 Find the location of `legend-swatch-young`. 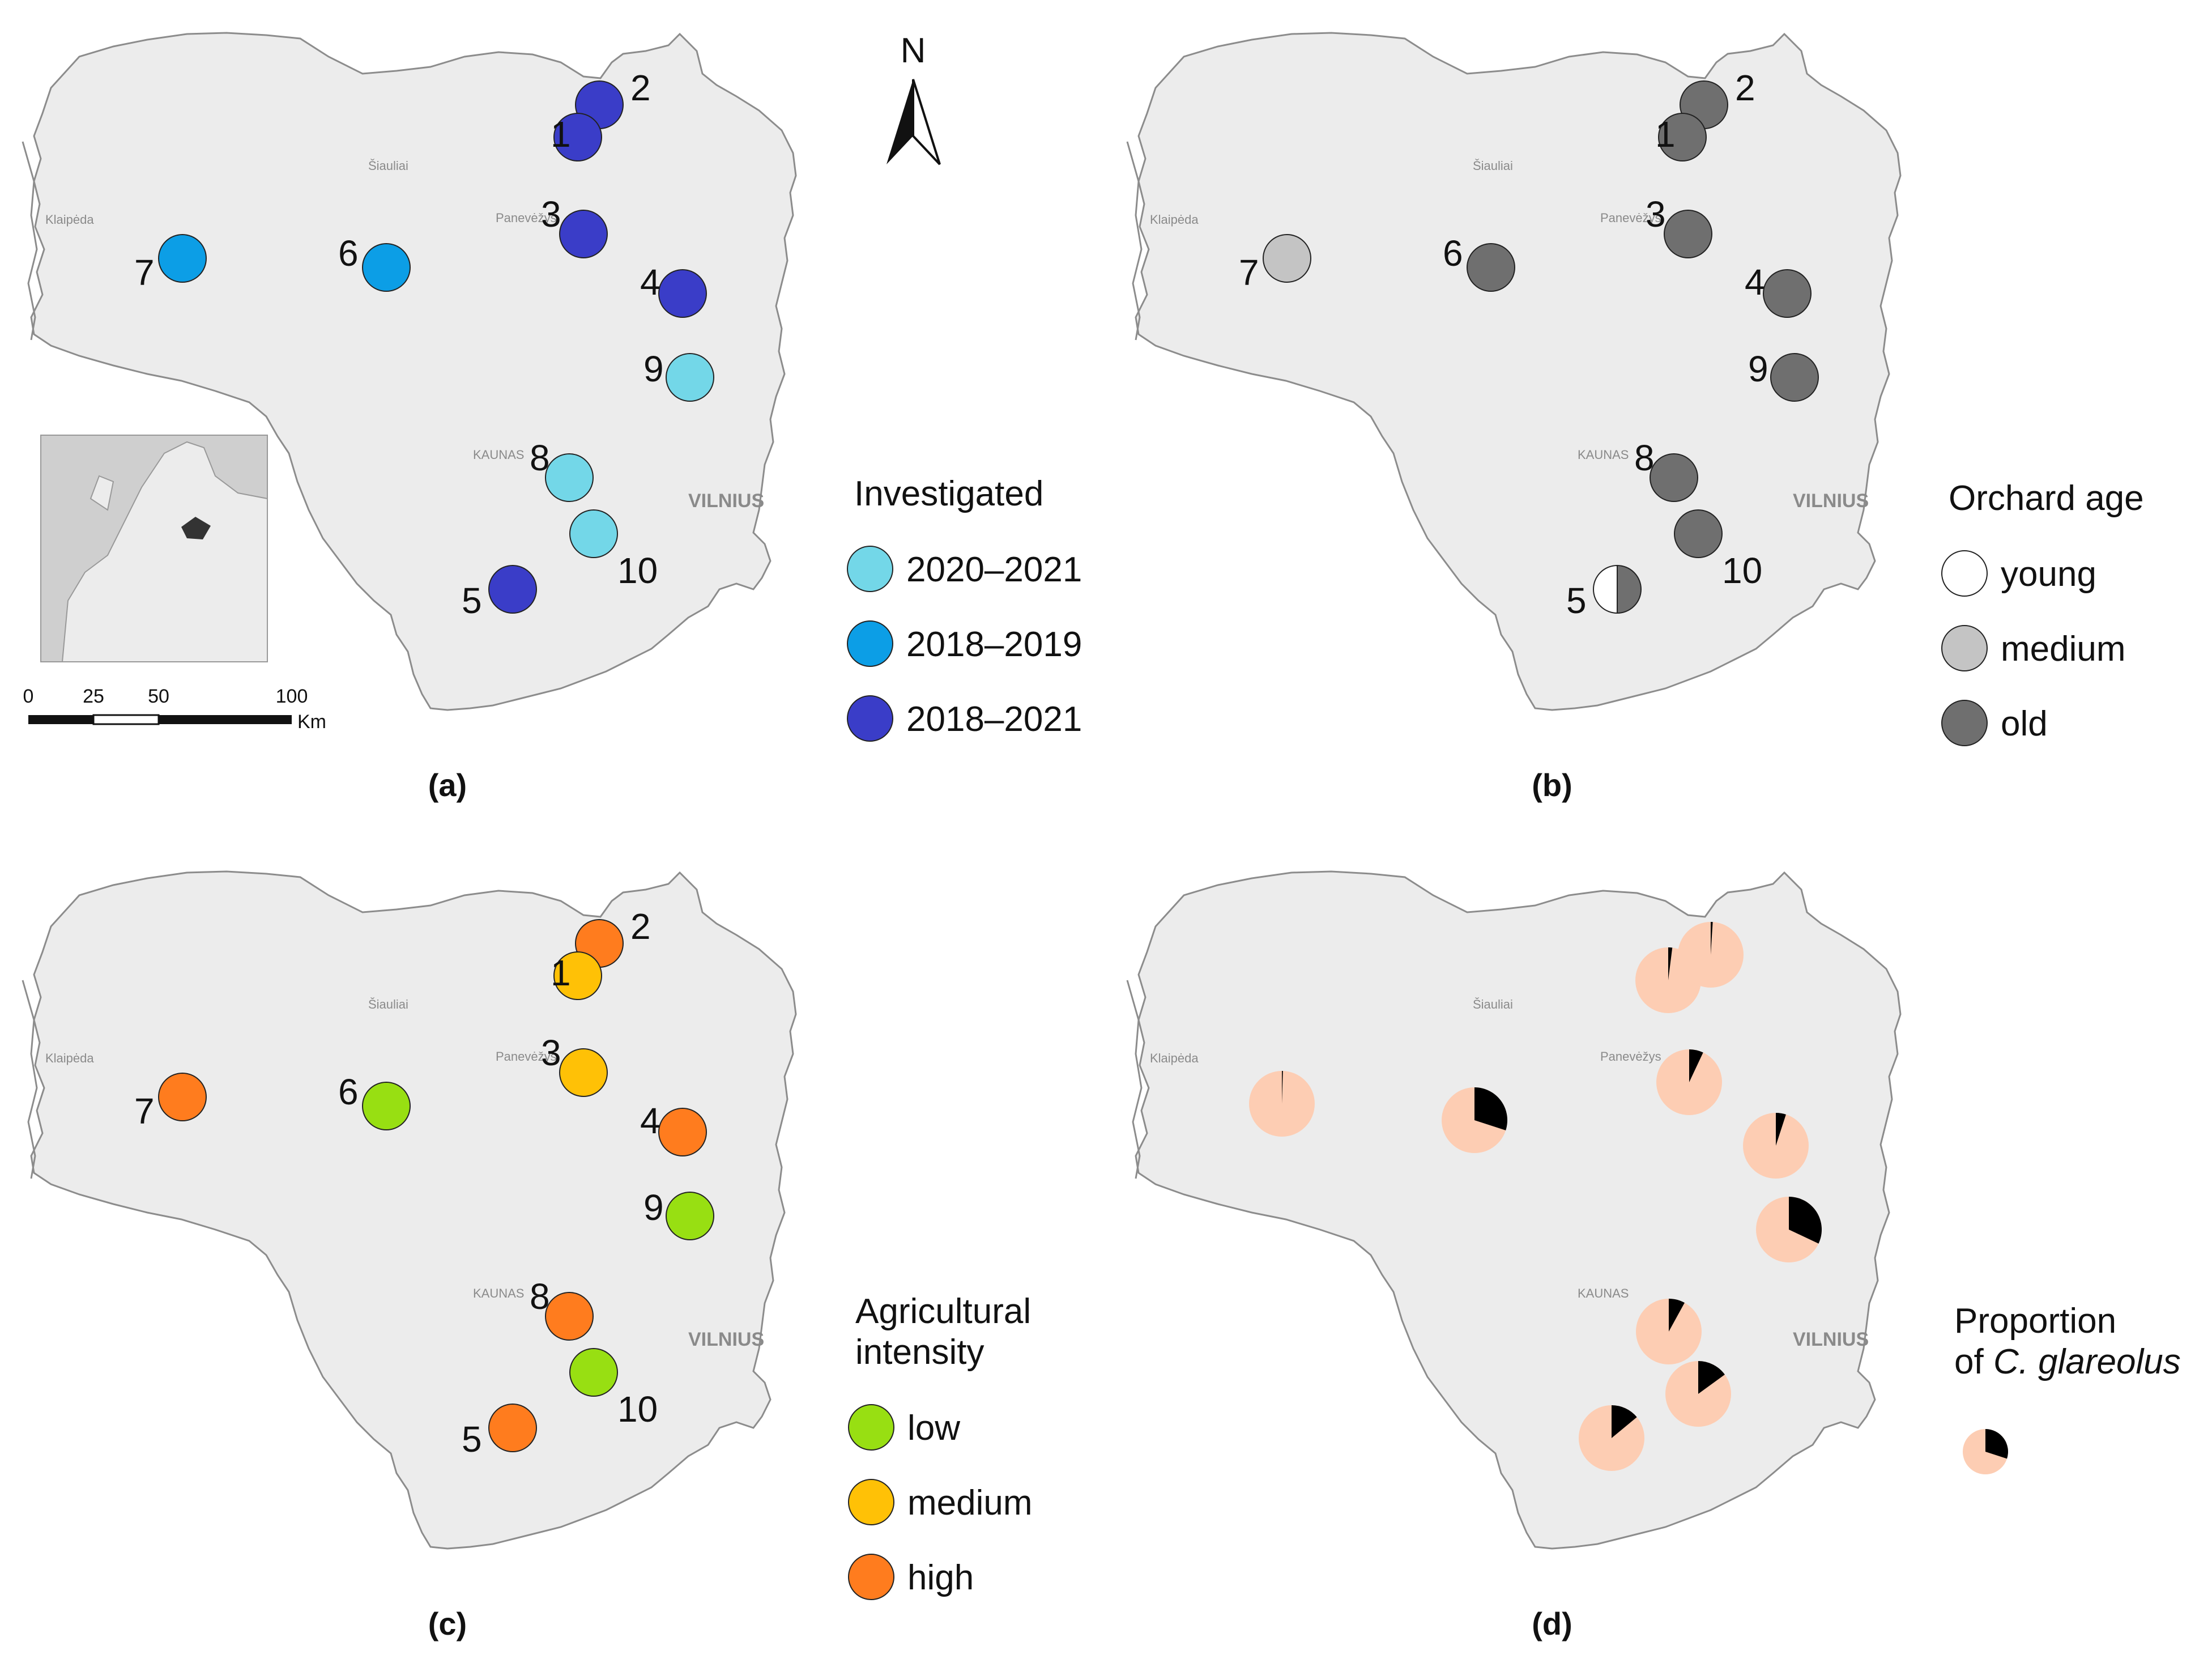

legend-swatch-young is located at coordinates (1964, 573).